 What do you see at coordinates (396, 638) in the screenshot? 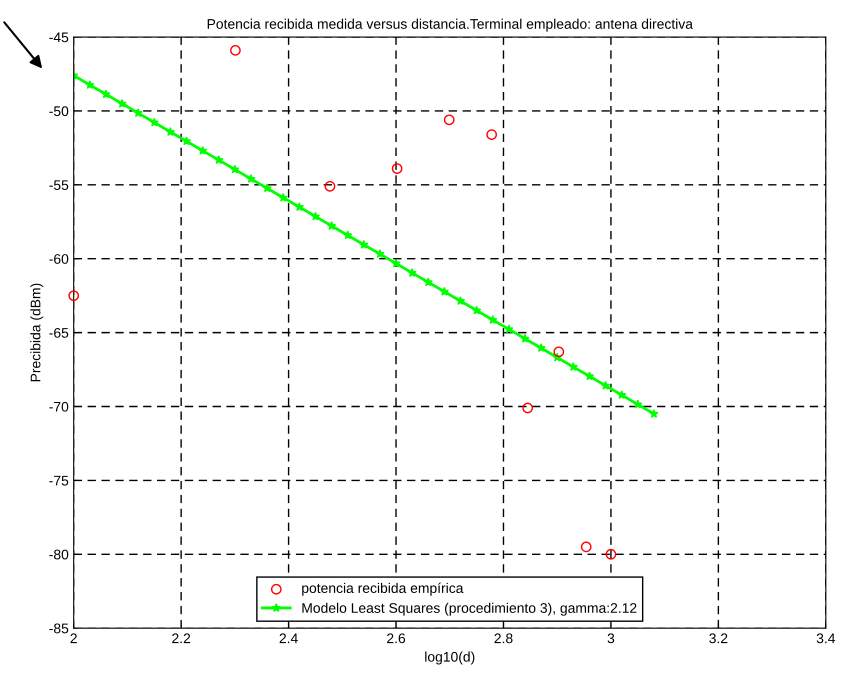
I see `x-tick-label: 2.6` at bounding box center [396, 638].